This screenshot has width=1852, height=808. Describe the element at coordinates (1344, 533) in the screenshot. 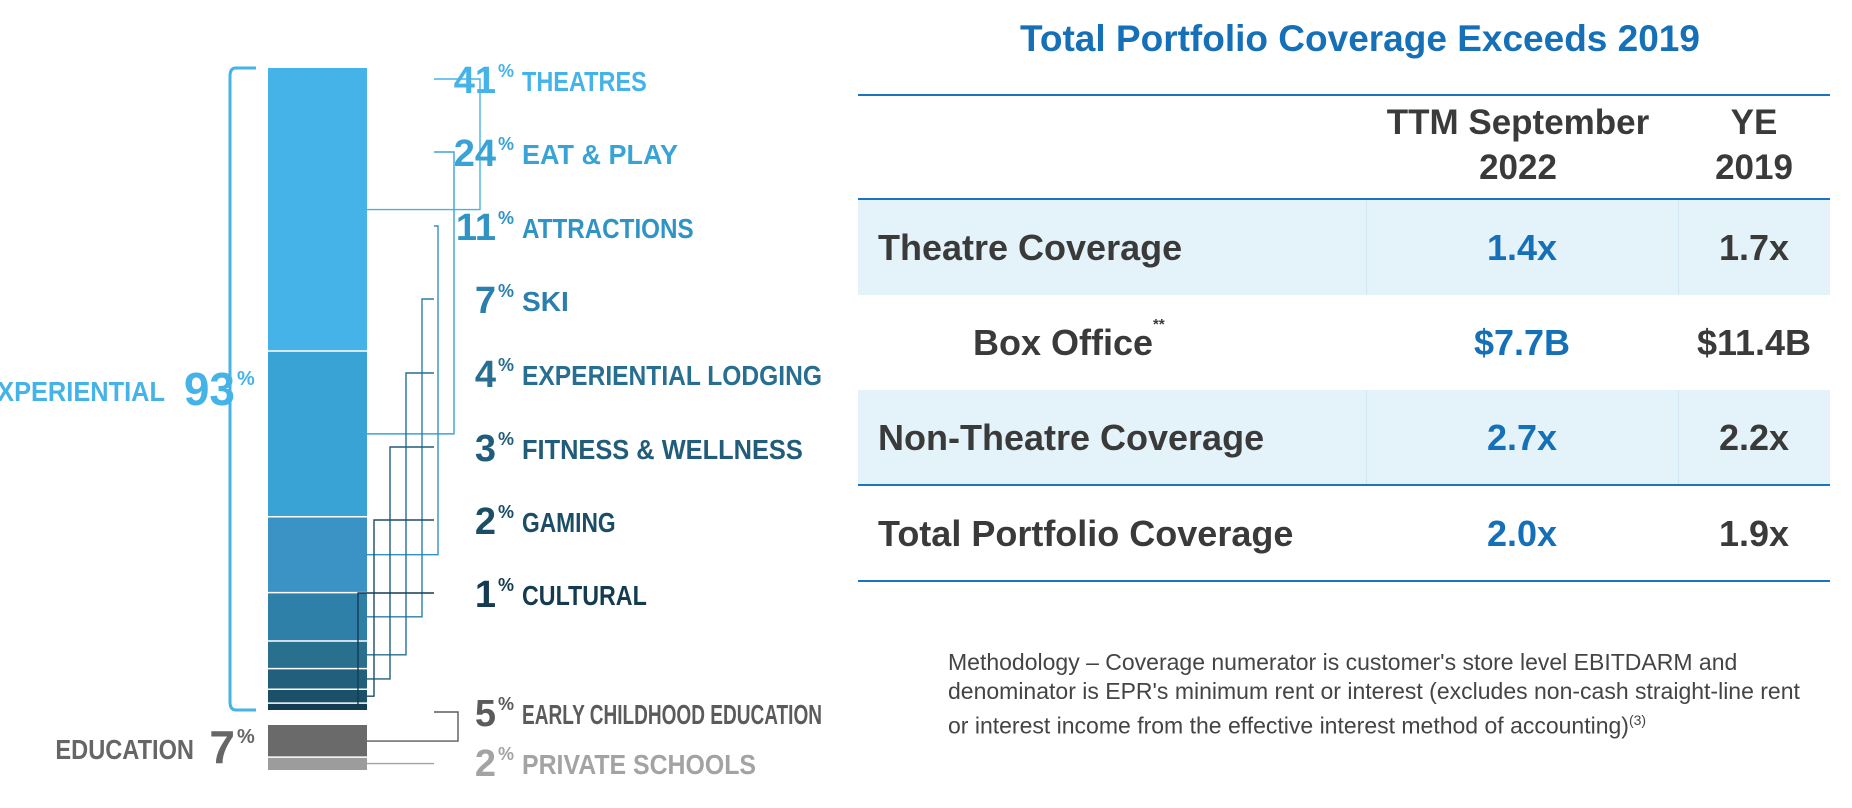

I see `table-row: Total Portfolio Coverage 2.0x 1.9x` at that location.